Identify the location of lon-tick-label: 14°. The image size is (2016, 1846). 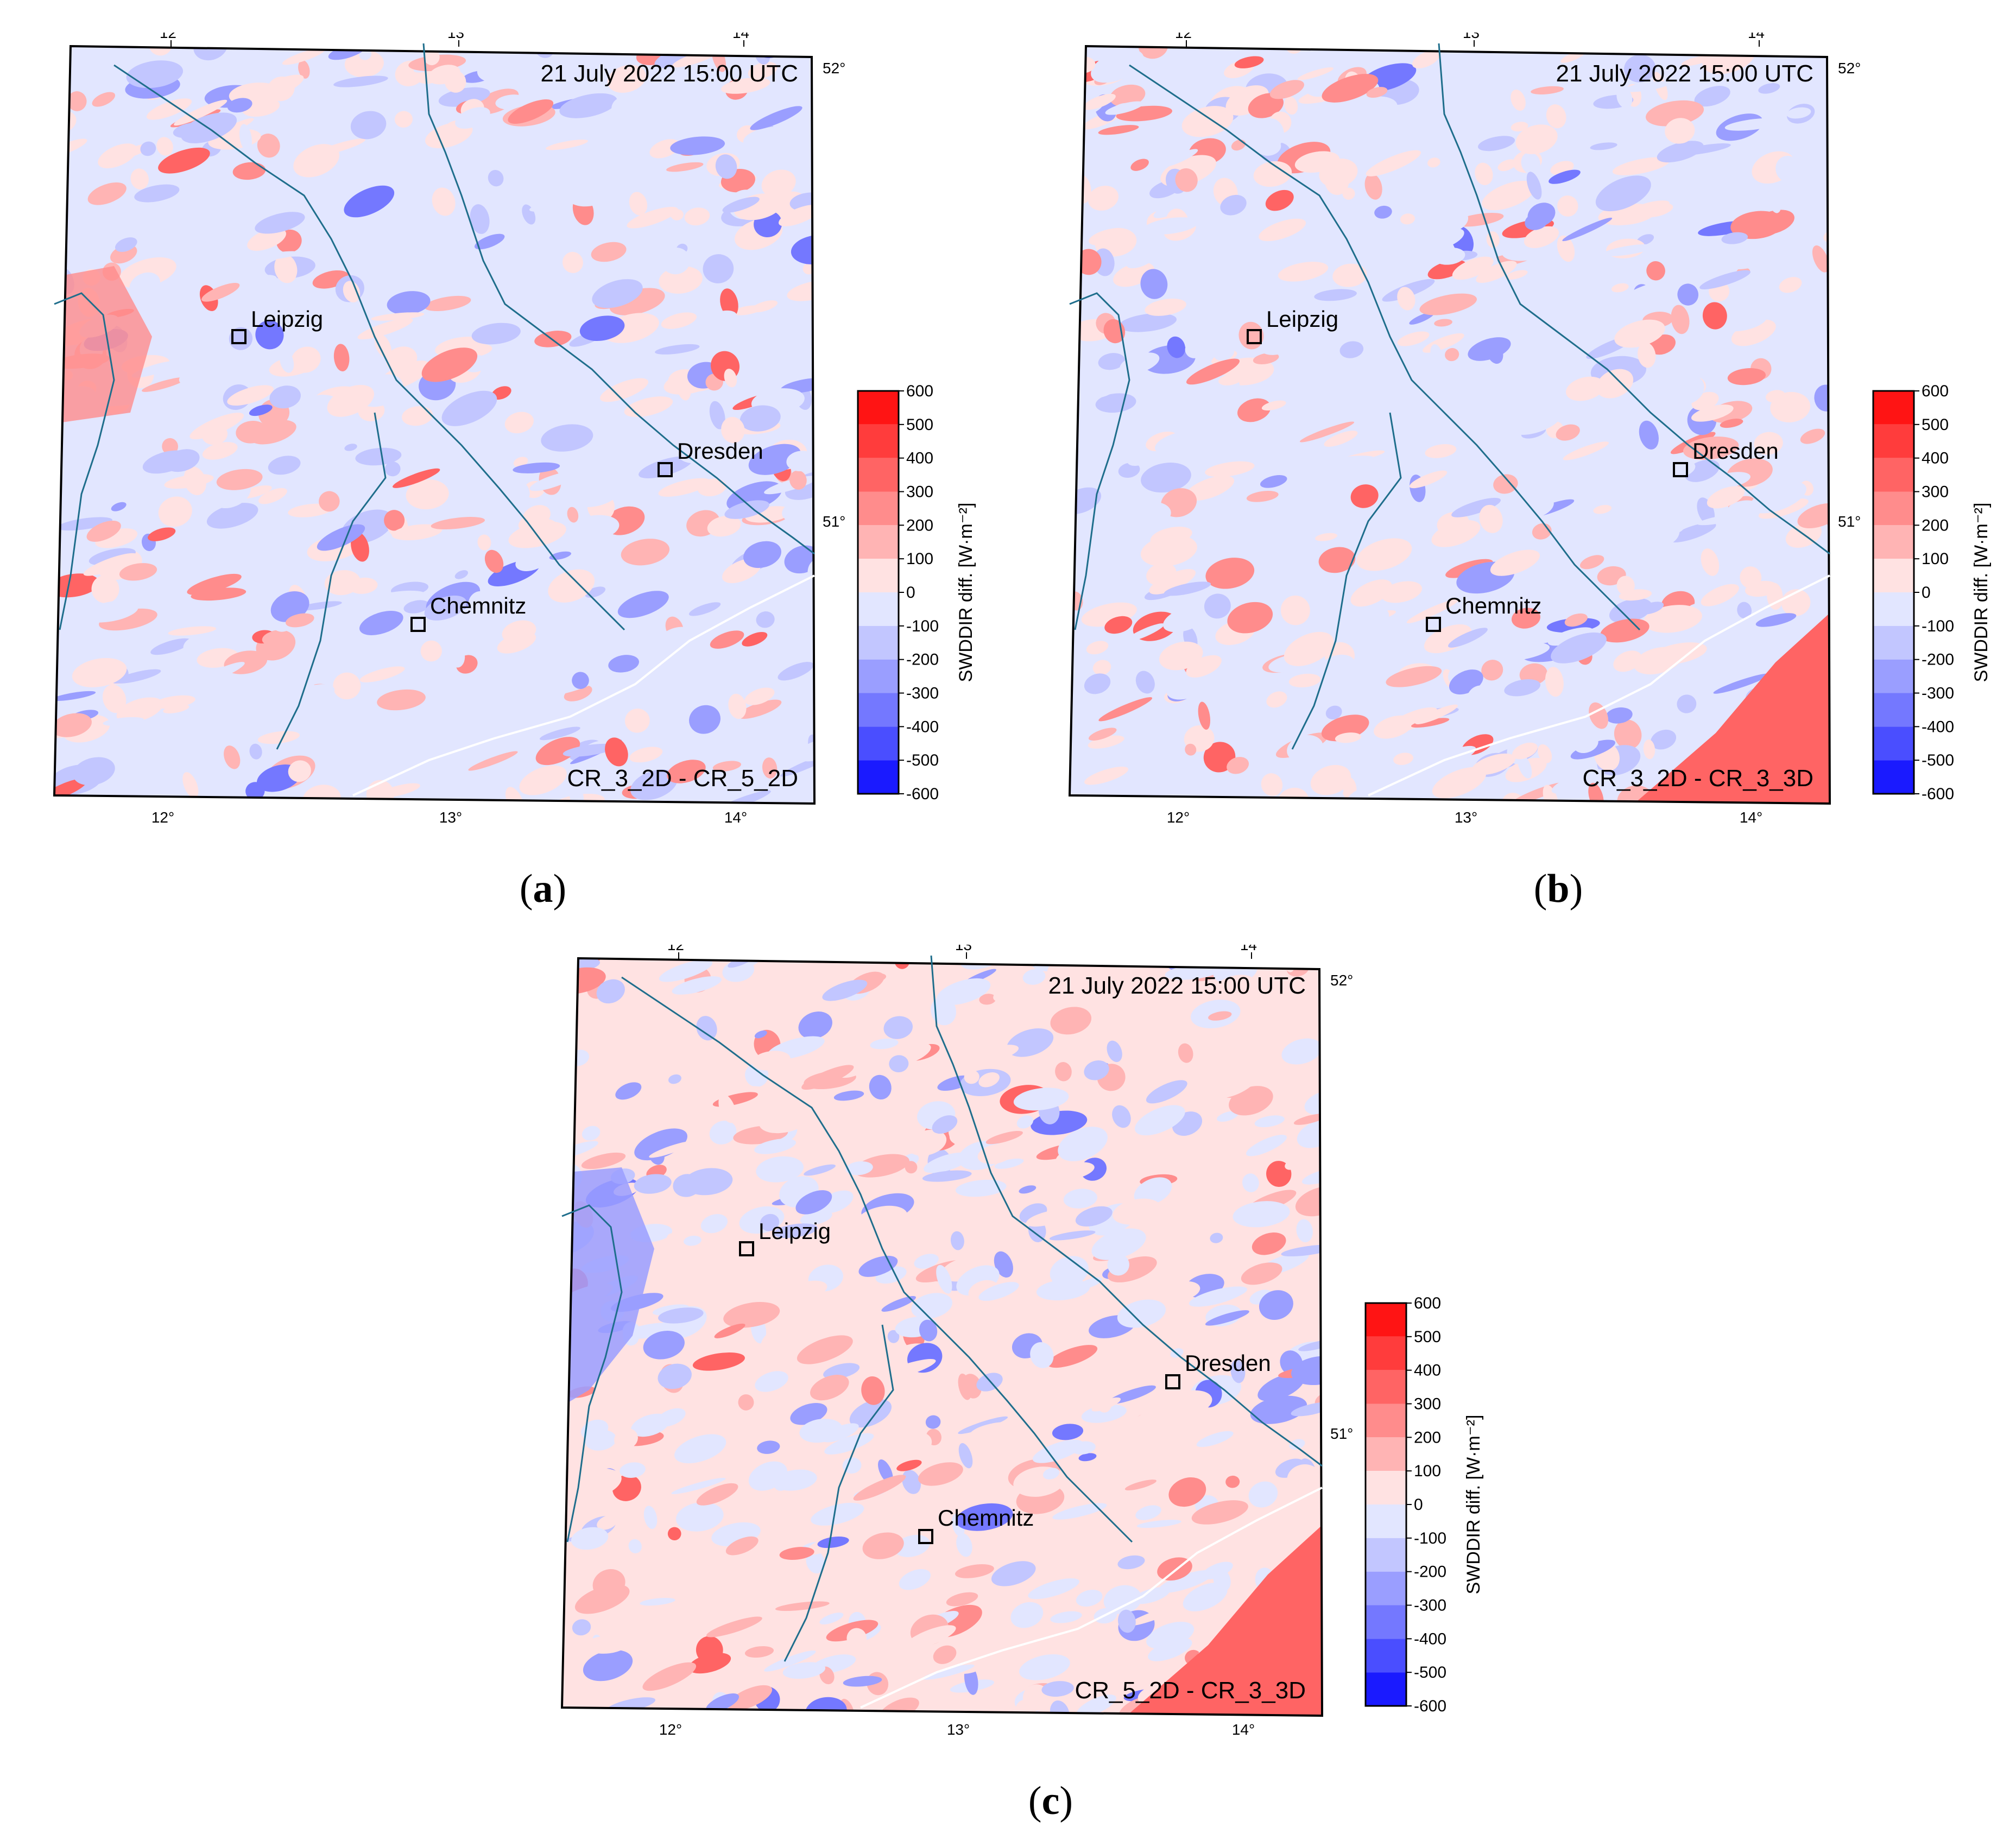
(1252, 949).